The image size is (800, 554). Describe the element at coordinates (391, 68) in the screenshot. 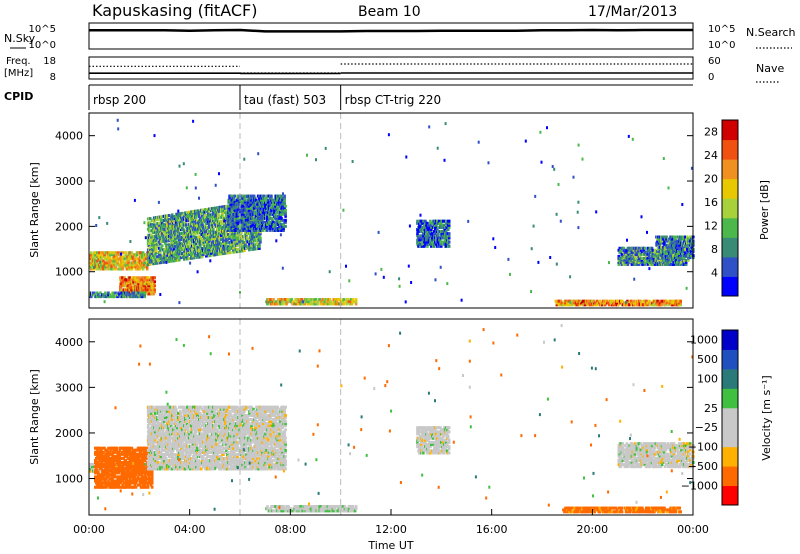

I see `freq-frame` at that location.